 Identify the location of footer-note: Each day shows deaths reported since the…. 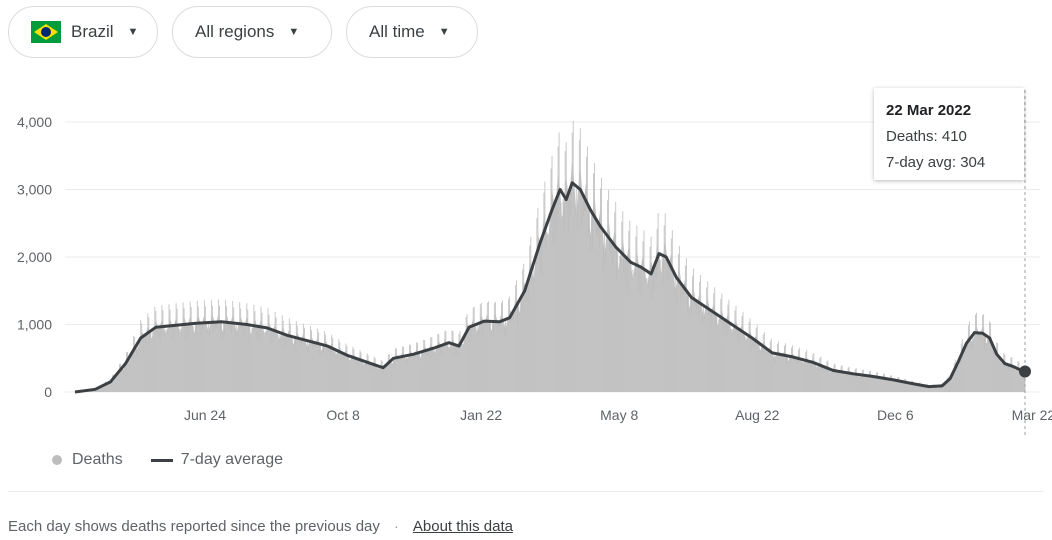
(194, 526).